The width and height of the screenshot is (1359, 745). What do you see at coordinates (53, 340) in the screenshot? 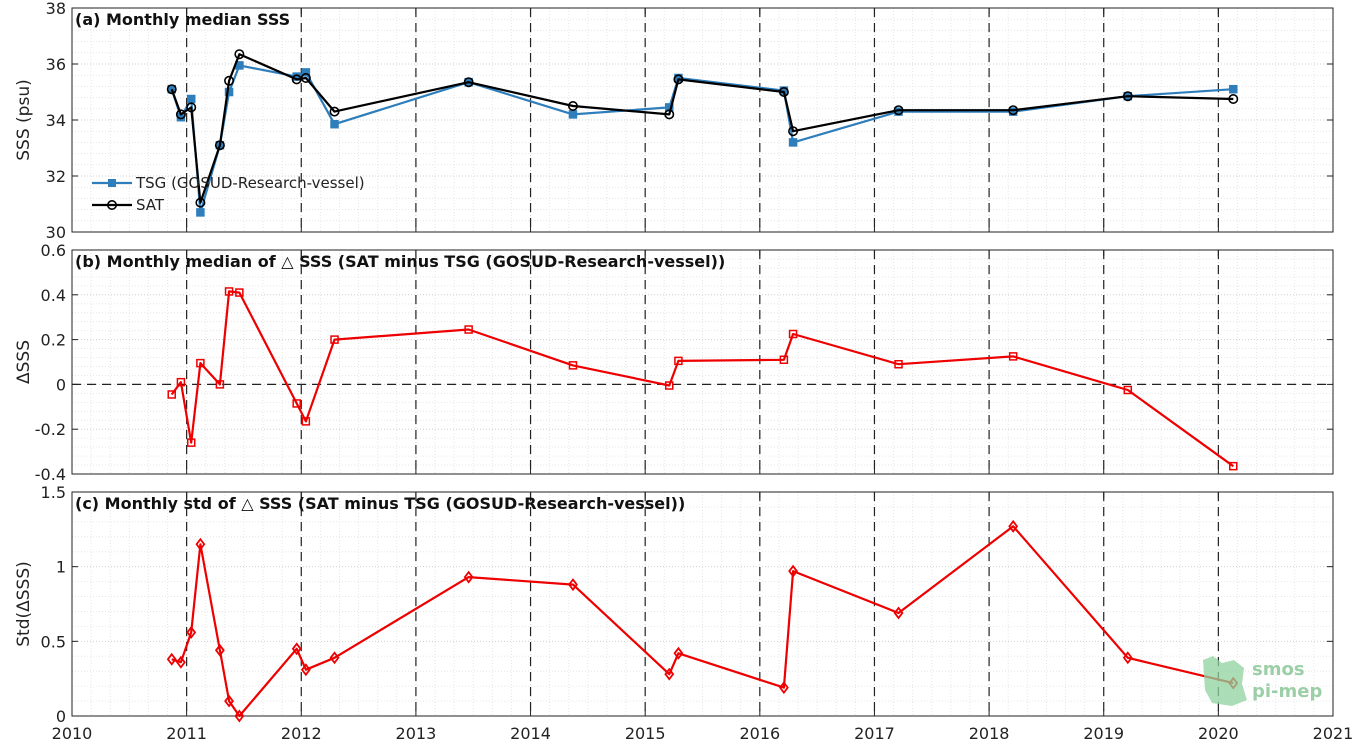
I see `y-tick-label: 0.2` at bounding box center [53, 340].